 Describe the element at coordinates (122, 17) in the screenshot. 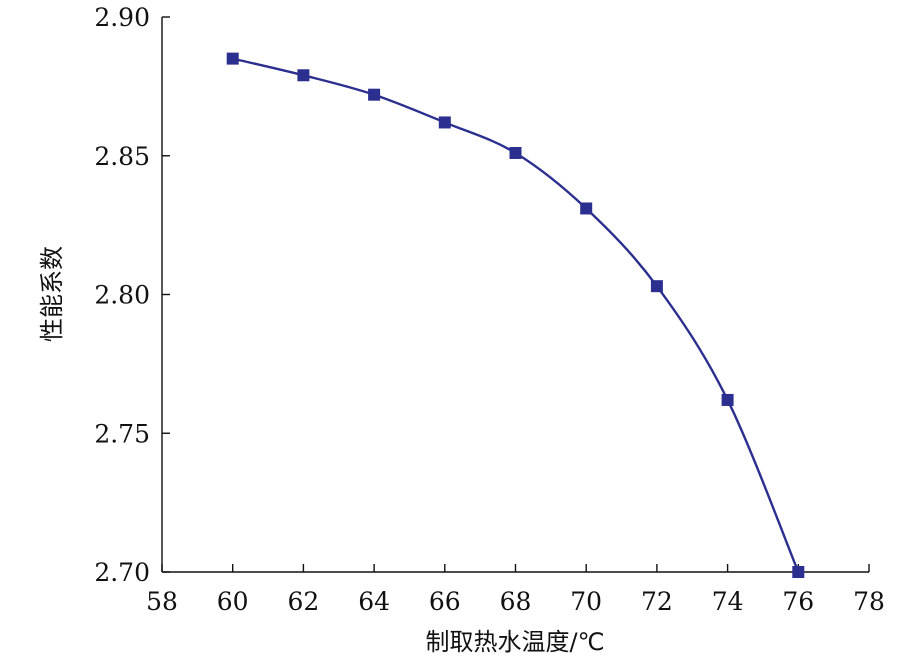

I see `y-tick-label: 2.90` at that location.